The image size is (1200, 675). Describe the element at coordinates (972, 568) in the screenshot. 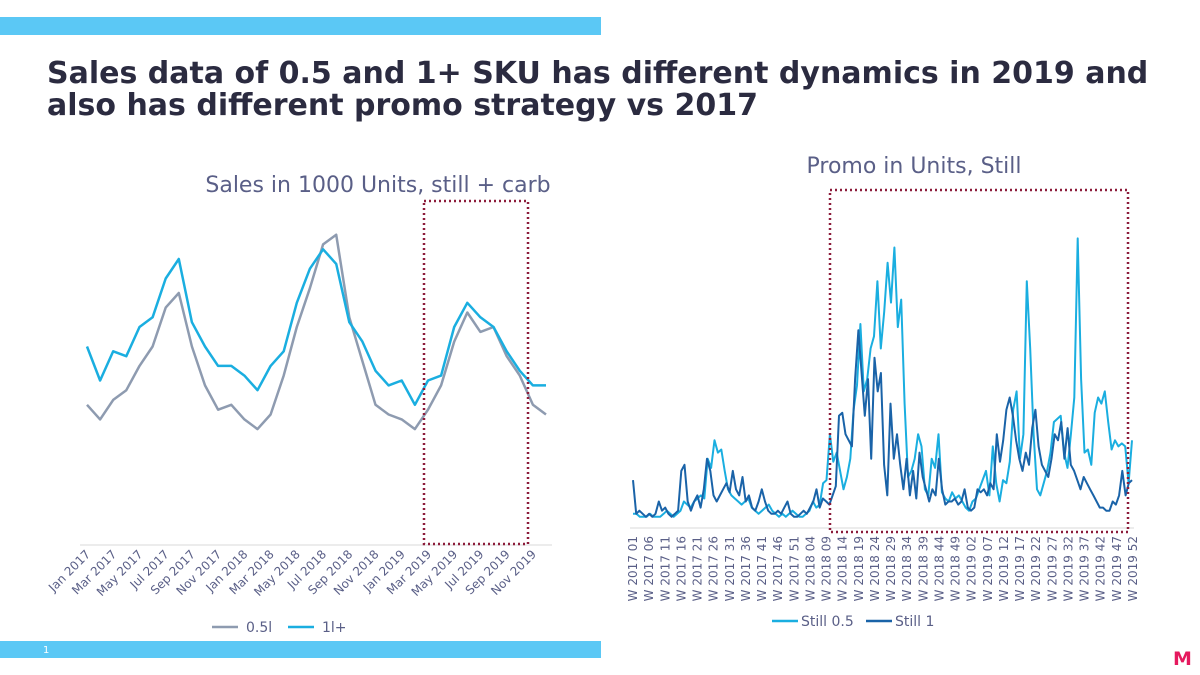

I see `promo-x-tick-w-2019-02: W 2019 02` at that location.